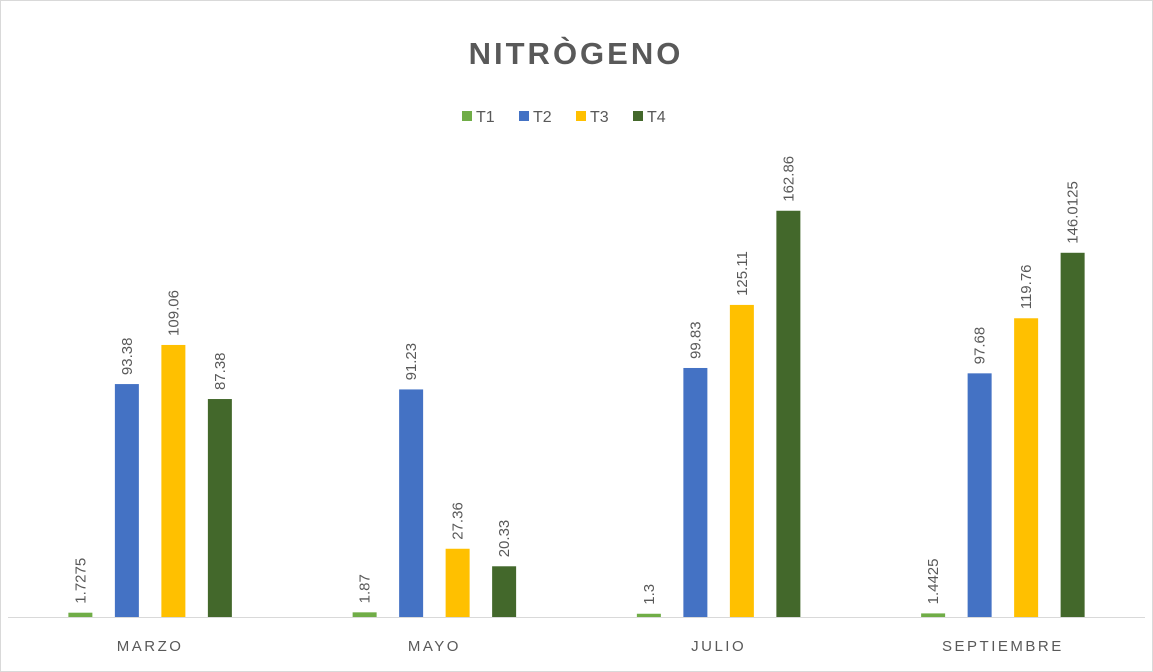  What do you see at coordinates (576, 53) in the screenshot?
I see `chart-title: NITRÒGENO` at bounding box center [576, 53].